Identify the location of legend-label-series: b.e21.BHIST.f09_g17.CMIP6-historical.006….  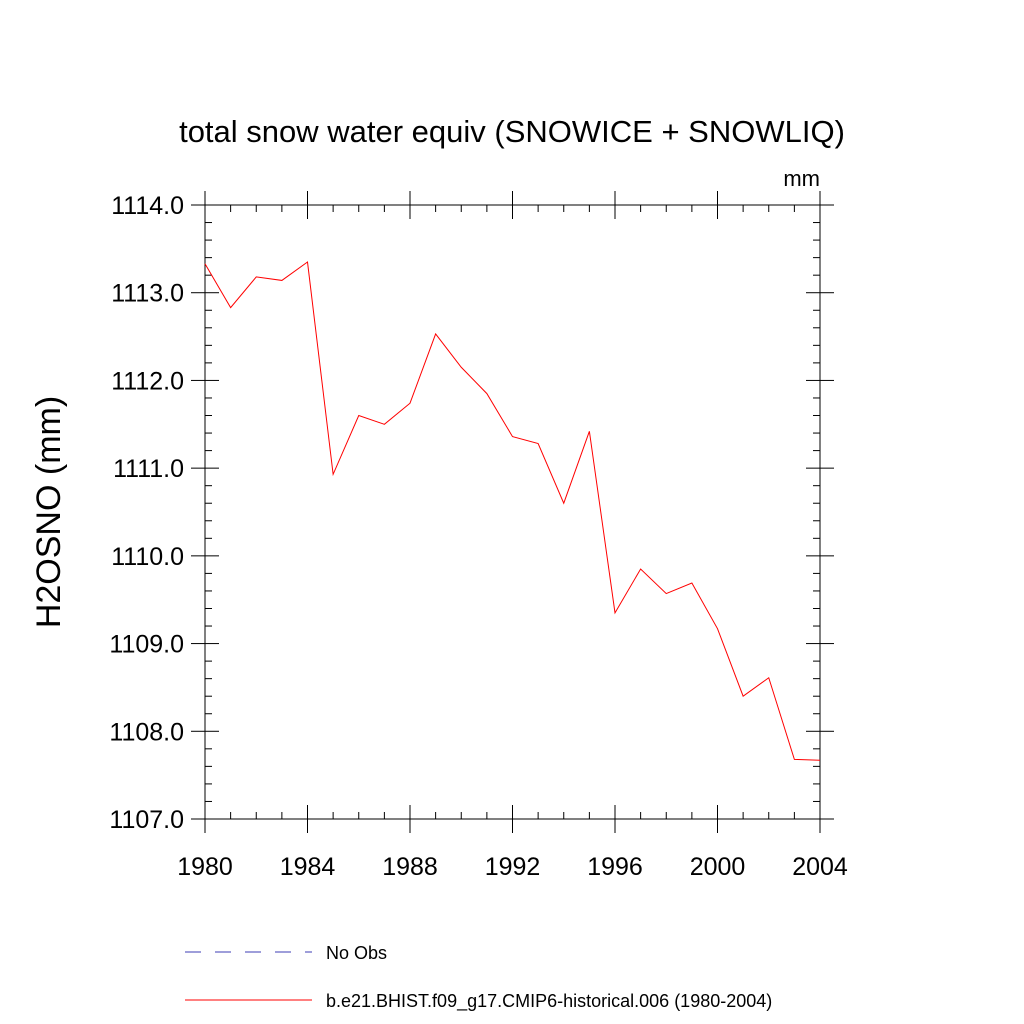
(549, 1001).